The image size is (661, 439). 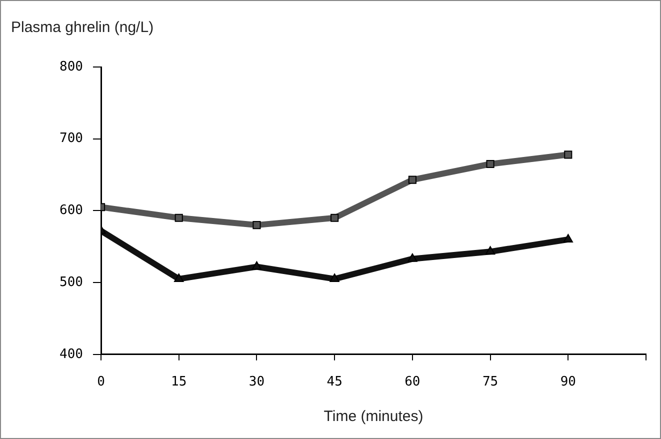 What do you see at coordinates (490, 382) in the screenshot?
I see `x-tick-label: 75` at bounding box center [490, 382].